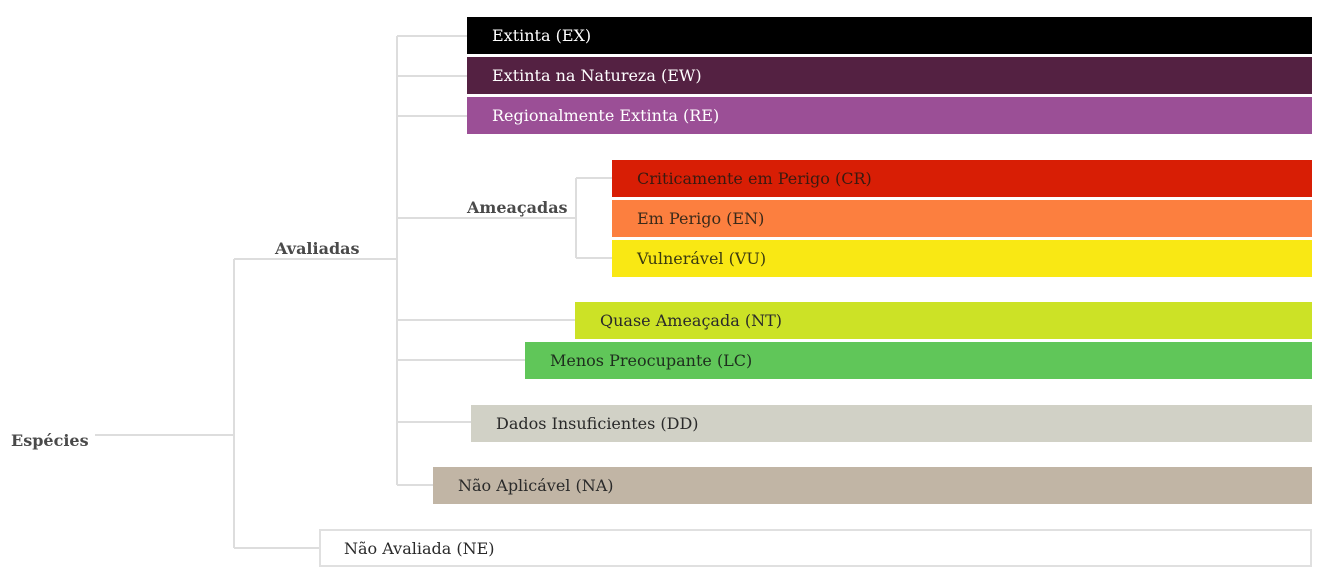 This screenshot has height=585, width=1340. I want to click on category-ex-label: Extinta (EX), so click(542, 35).